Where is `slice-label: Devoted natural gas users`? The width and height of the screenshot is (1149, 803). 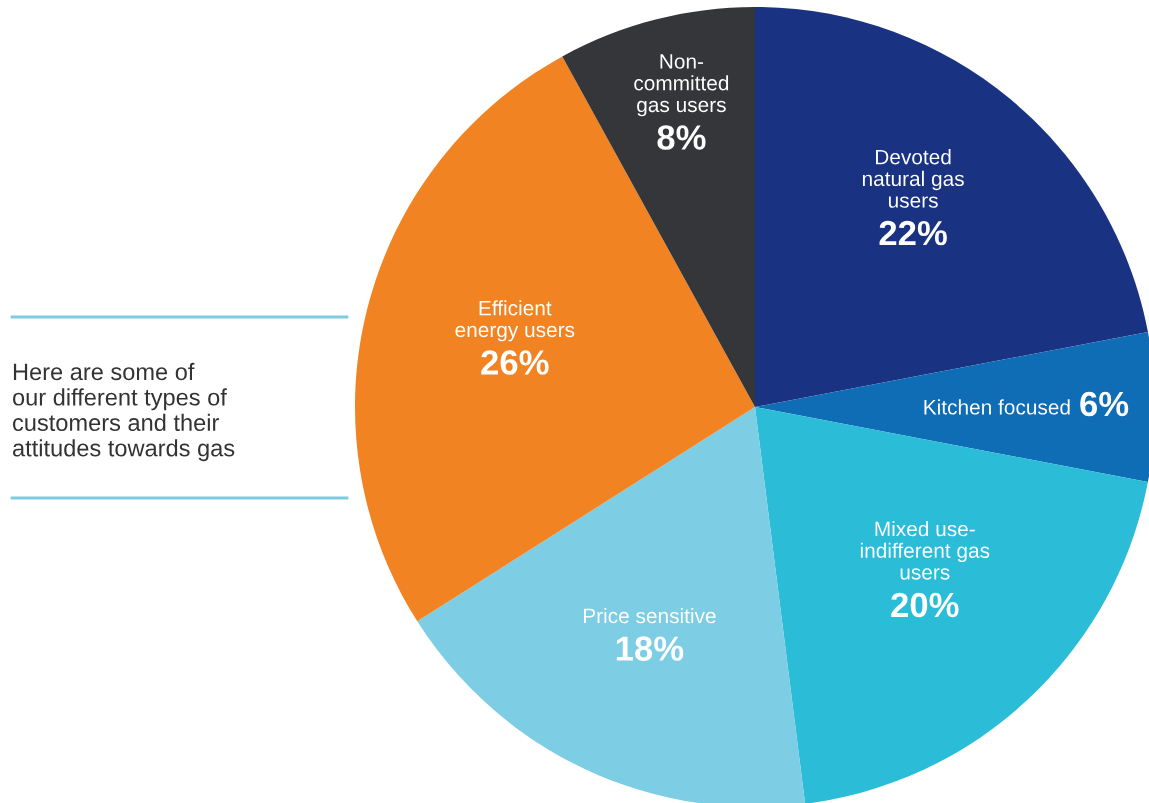
slice-label: Devoted natural gas users is located at coordinates (913, 178).